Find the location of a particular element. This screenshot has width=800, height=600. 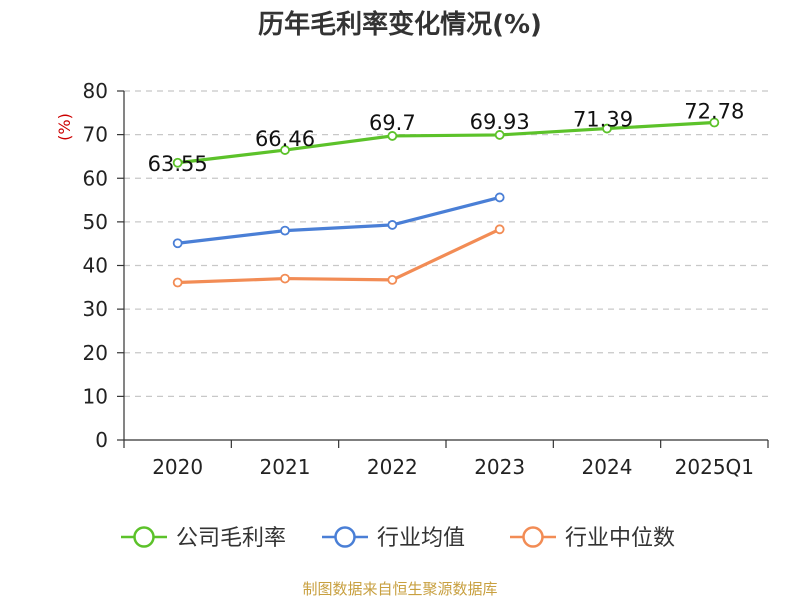

legend-item-1: 公司毛利率 is located at coordinates (203, 538).